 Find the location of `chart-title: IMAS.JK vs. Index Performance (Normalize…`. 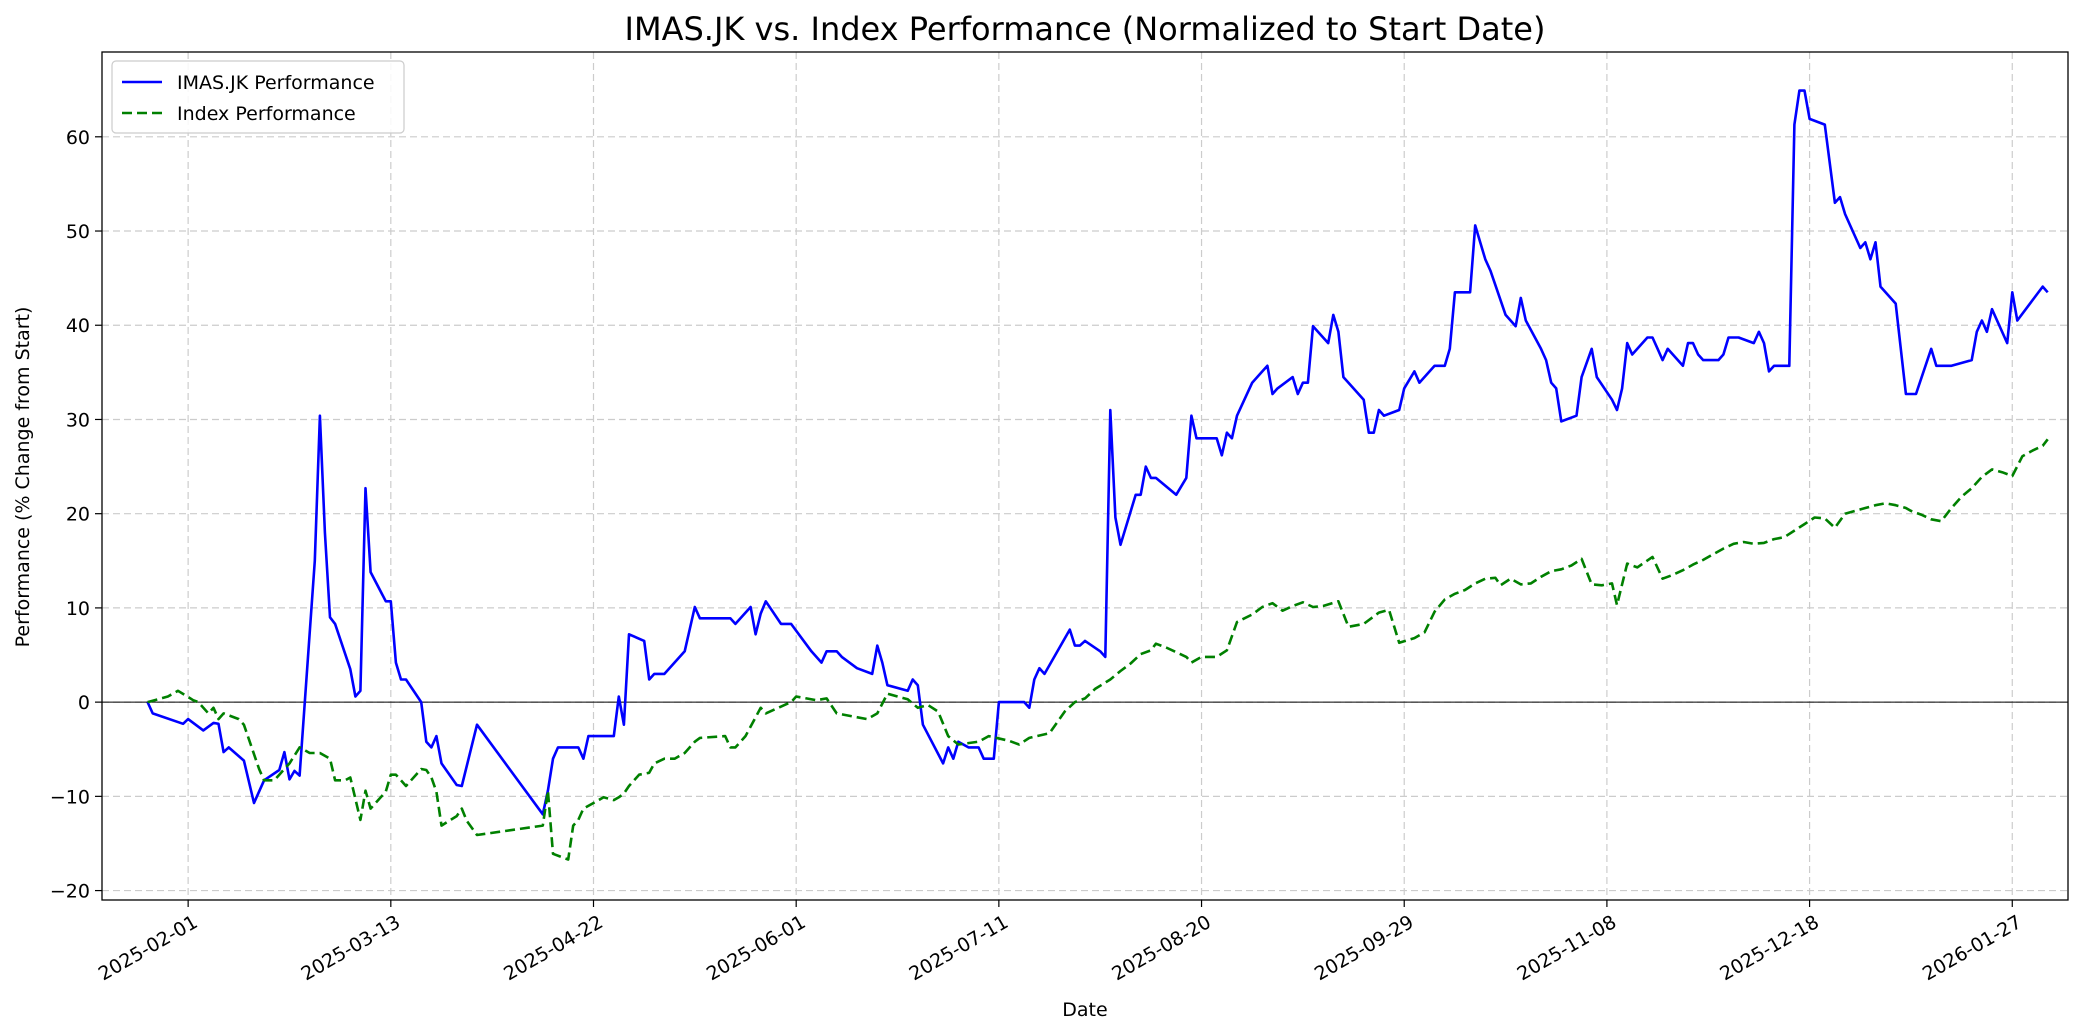

chart-title: IMAS.JK vs. Index Performance (Normalize… is located at coordinates (1085, 29).